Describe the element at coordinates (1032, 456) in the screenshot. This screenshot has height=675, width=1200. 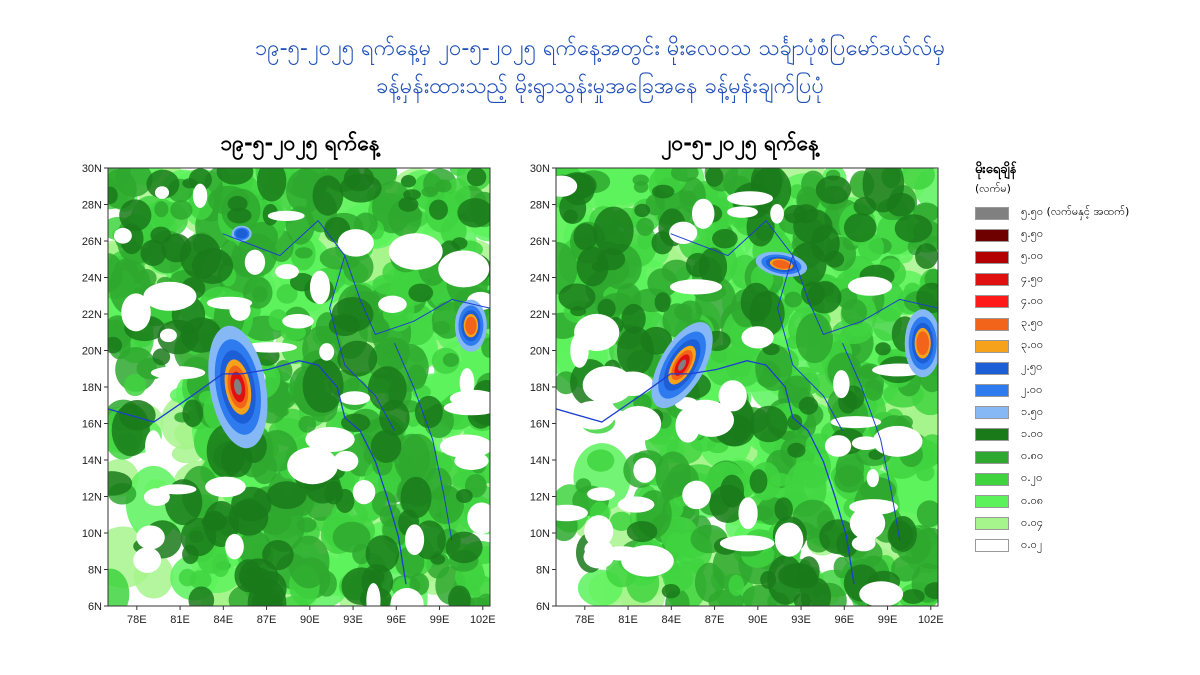
I see `legend-label: ၀.၈၀` at that location.